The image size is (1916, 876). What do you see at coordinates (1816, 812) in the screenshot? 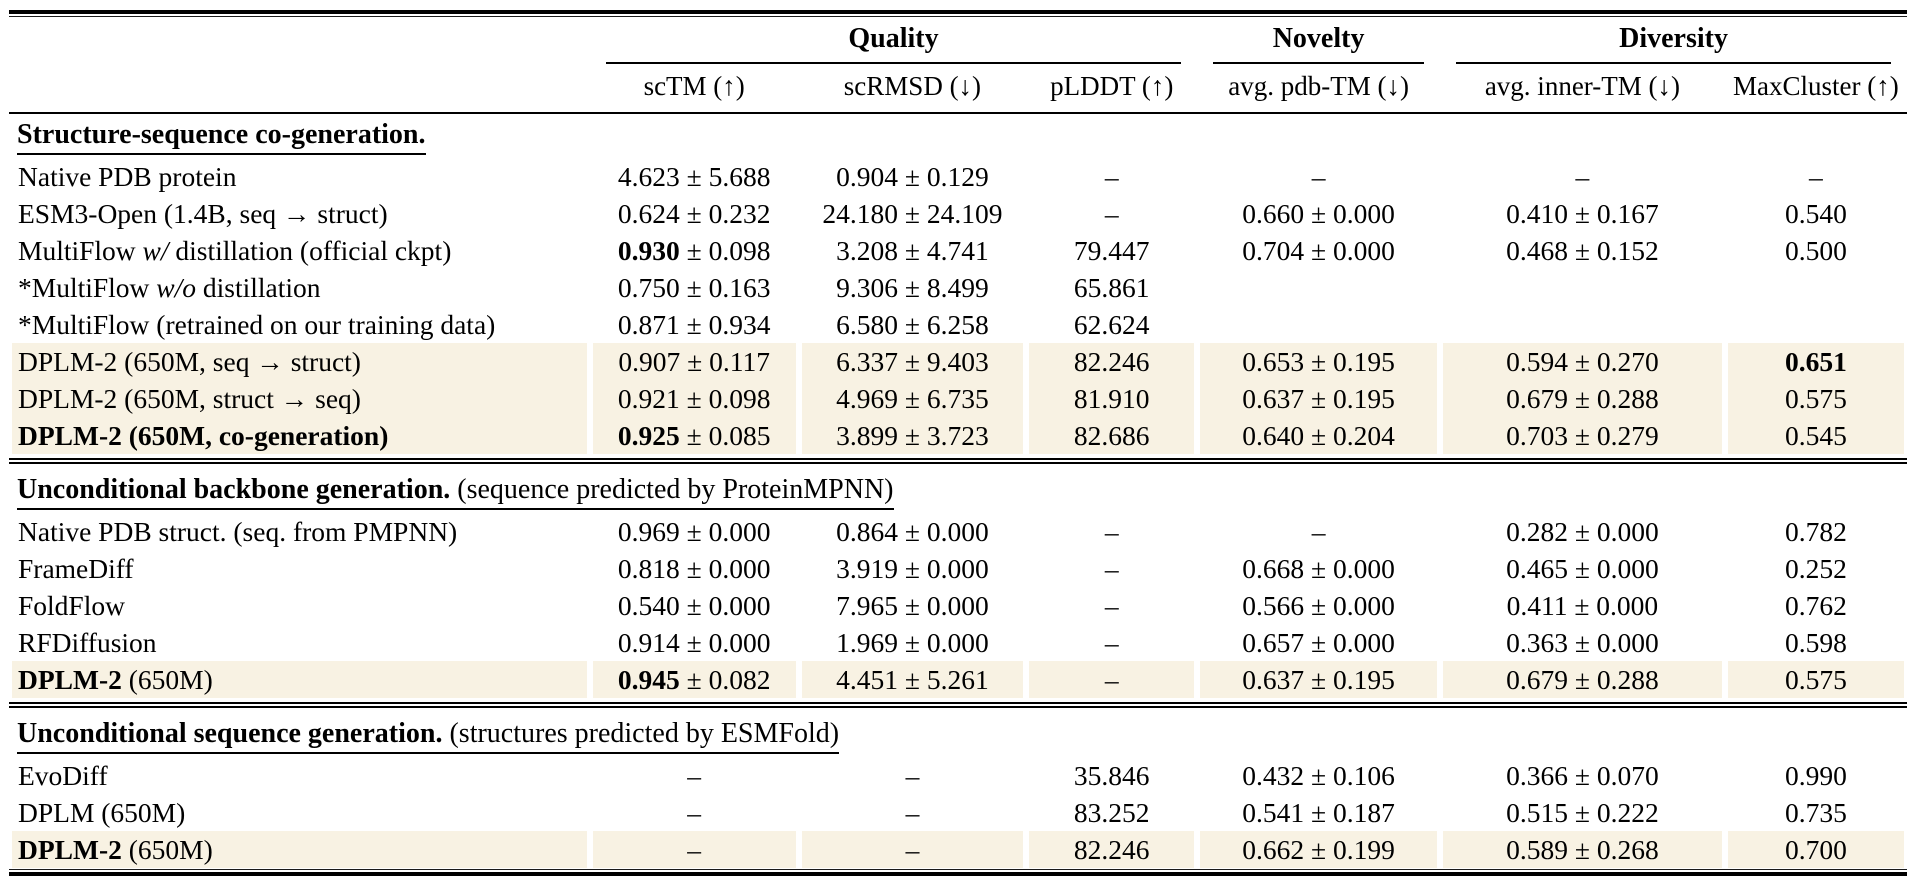
I see `value-cell: 0.735` at bounding box center [1816, 812].